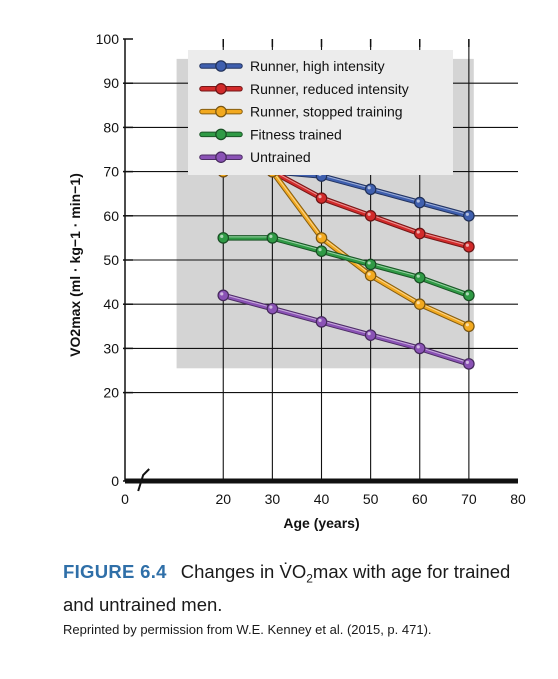 This screenshot has width=558, height=679. Describe the element at coordinates (111, 348) in the screenshot. I see `y-tick-label: 30` at that location.